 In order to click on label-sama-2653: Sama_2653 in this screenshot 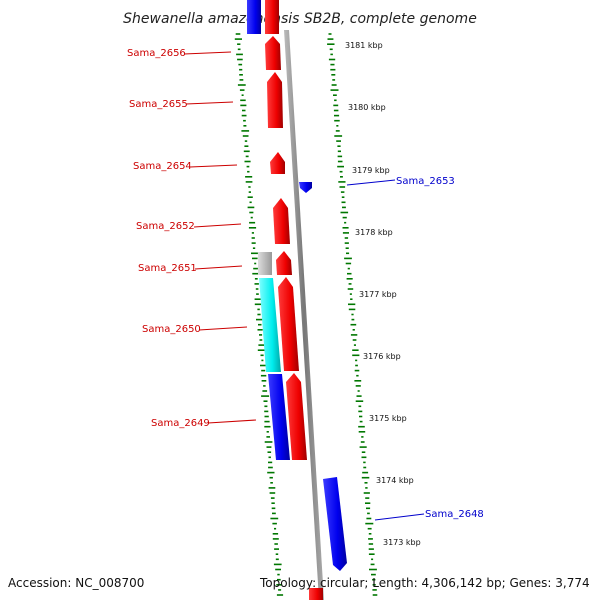, I will do `click(425, 181)`.